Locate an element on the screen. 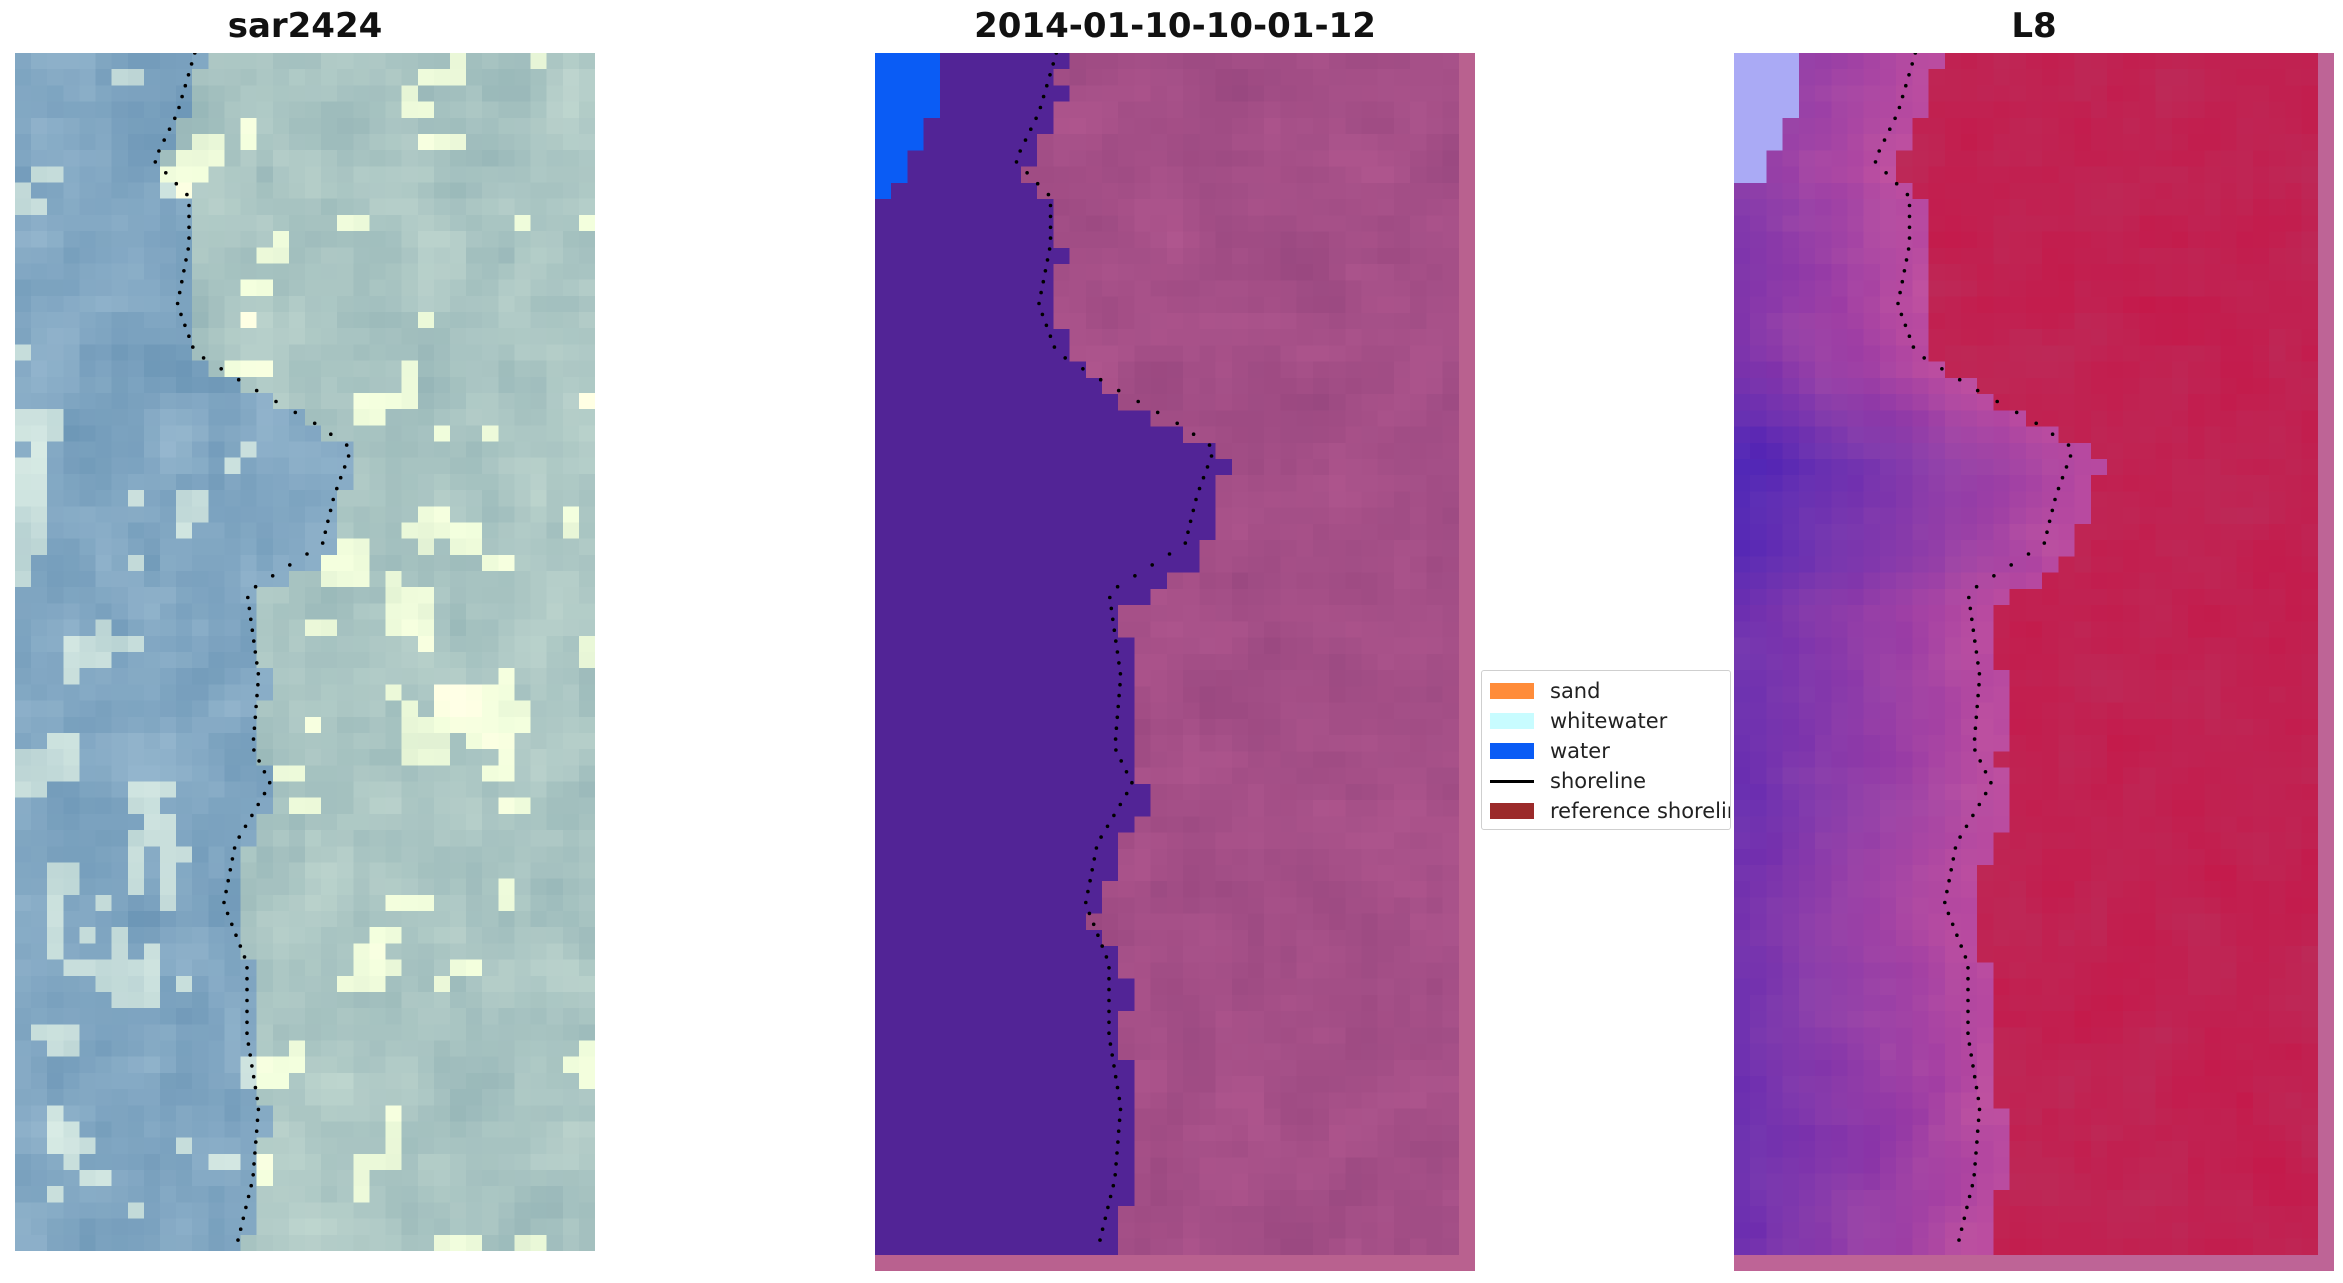 This screenshot has width=2343, height=1283. panel-title-rgb: sar2424 is located at coordinates (305, 26).